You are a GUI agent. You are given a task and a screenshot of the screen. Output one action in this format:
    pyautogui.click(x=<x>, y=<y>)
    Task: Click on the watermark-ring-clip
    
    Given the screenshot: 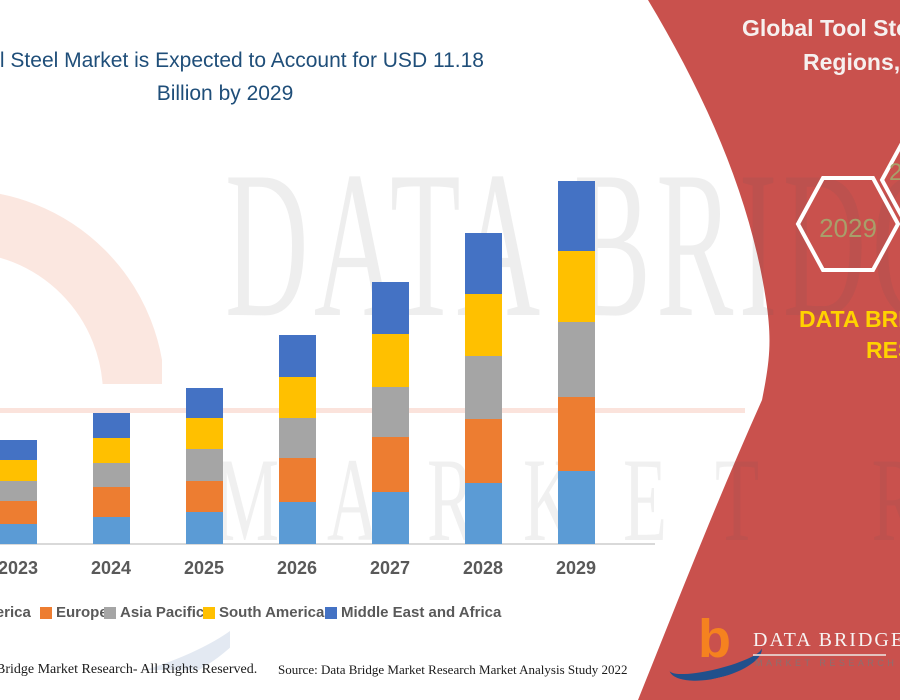 What is the action you would take?
    pyautogui.click(x=81, y=286)
    